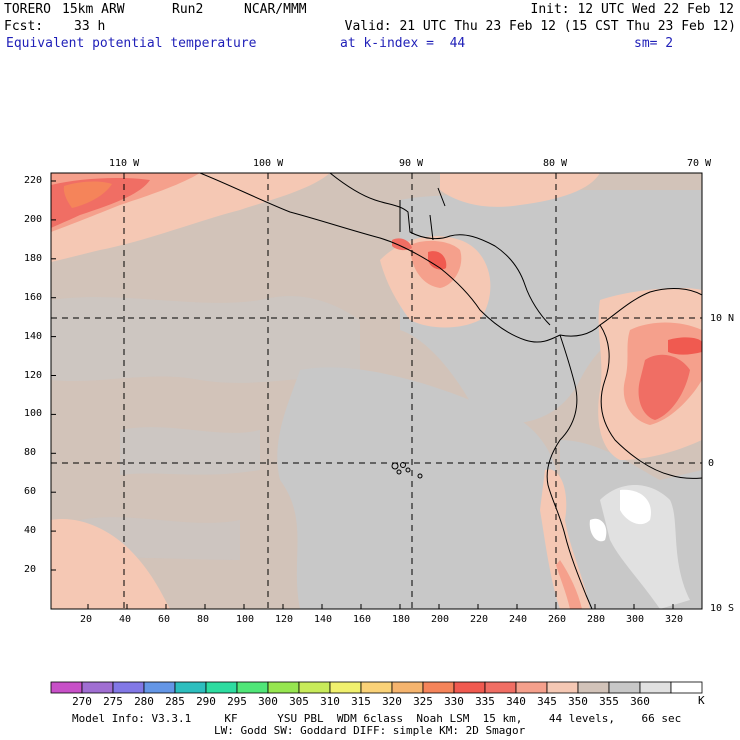 This screenshot has height=740, width=740. What do you see at coordinates (299, 701) in the screenshot?
I see `colorbar-label: 305` at bounding box center [299, 701].